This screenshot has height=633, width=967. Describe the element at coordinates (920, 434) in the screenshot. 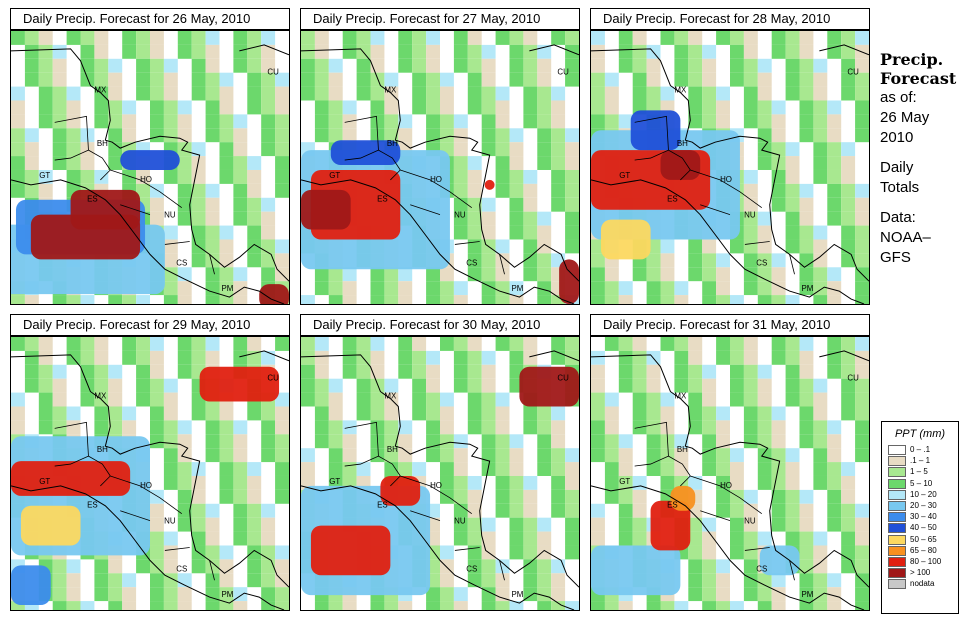

I see `legend-title: PPT (mm)` at that location.